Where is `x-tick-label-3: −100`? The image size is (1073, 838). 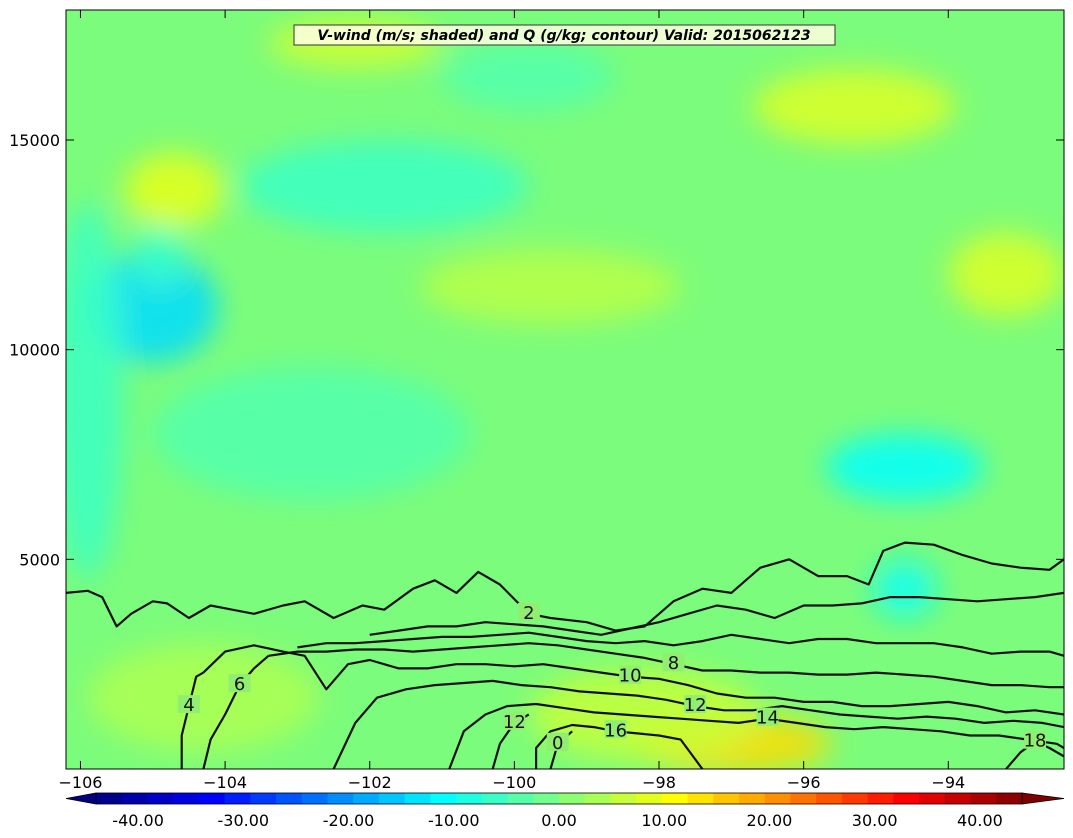
x-tick-label-3: −100 is located at coordinates (514, 782).